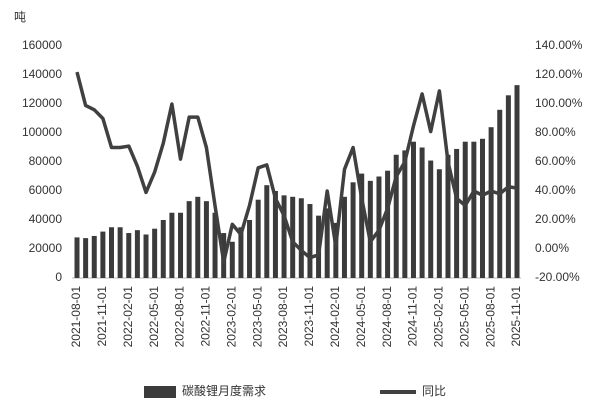 The height and width of the screenshot is (413, 599). I want to click on legend-swatch, so click(160, 392).